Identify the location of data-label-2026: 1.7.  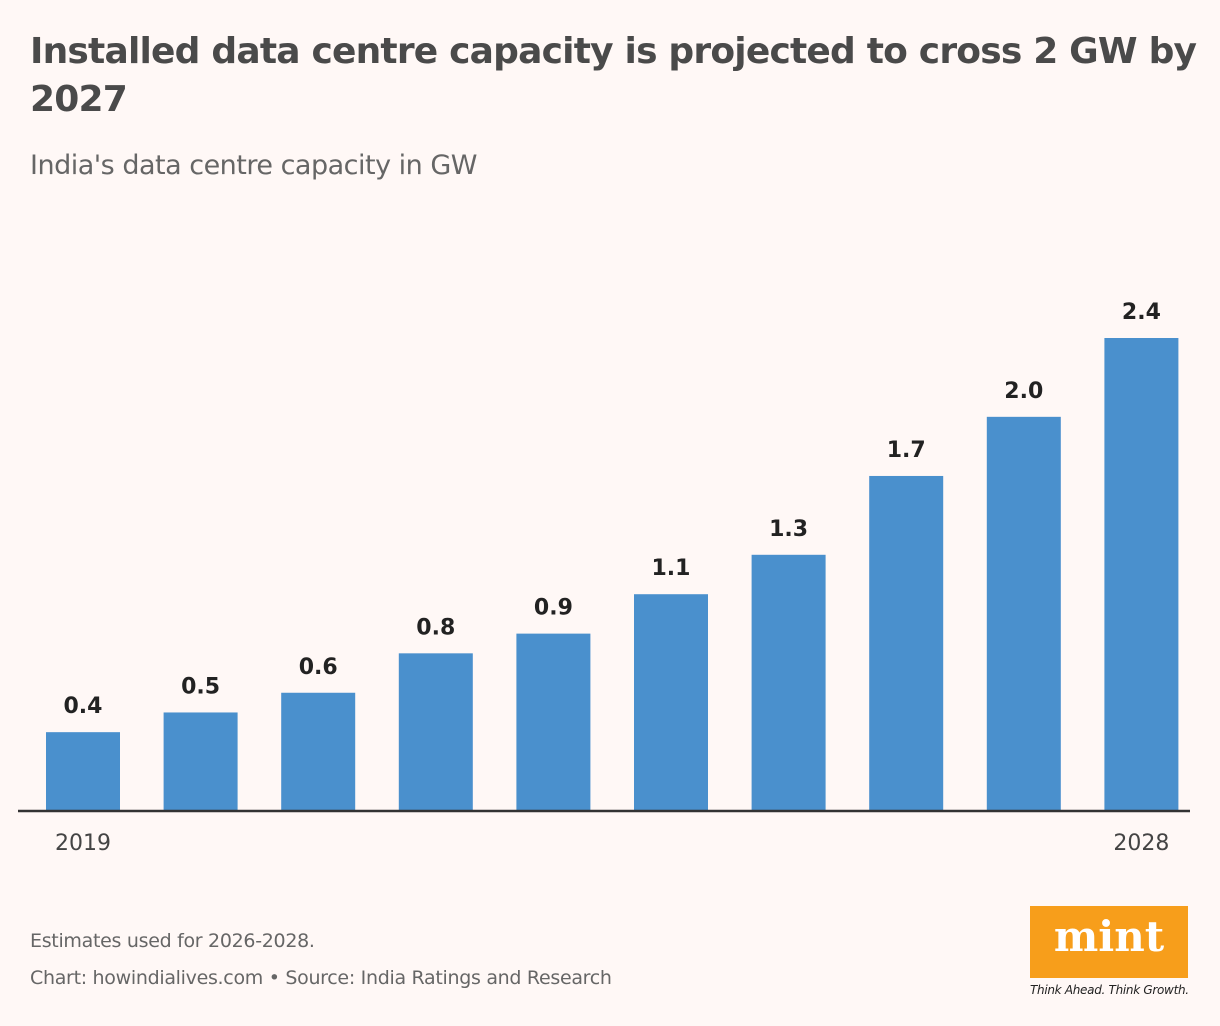
(906, 450).